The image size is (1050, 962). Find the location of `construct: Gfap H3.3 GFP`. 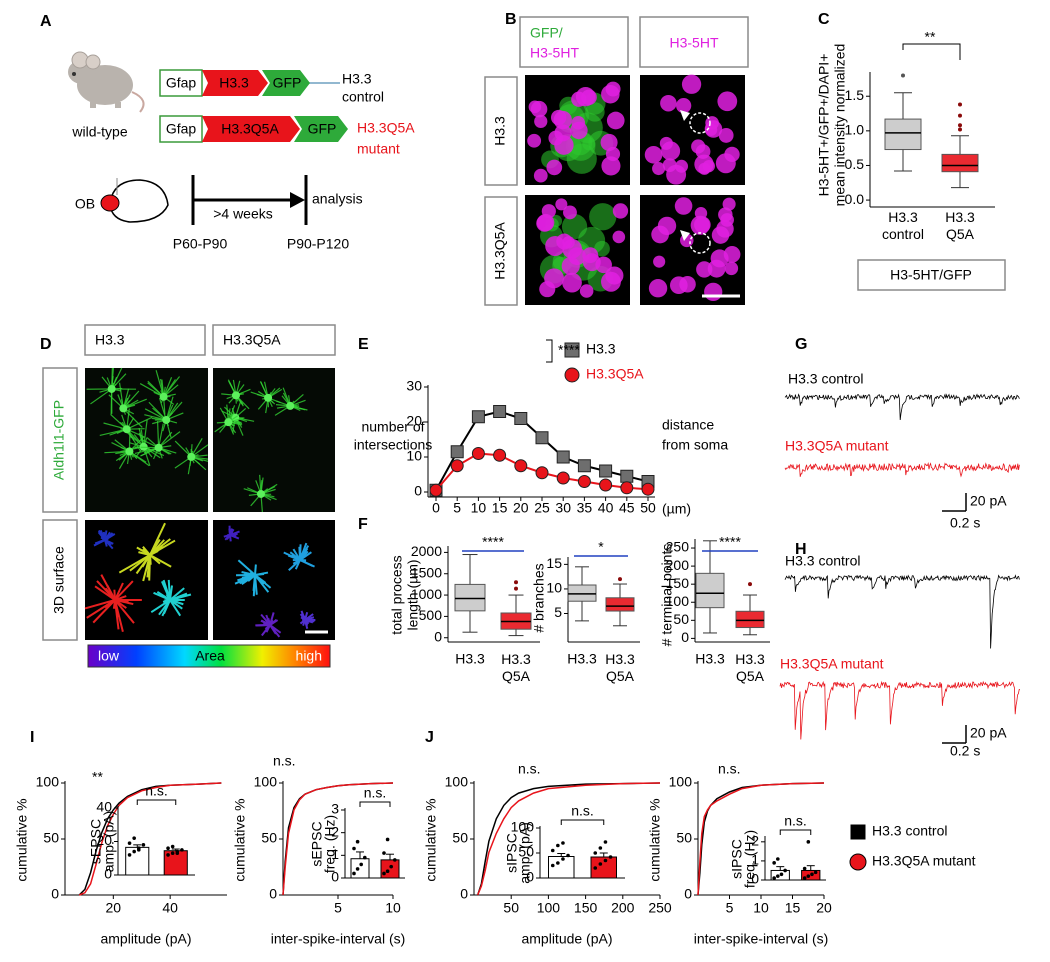

construct: Gfap H3.3 GFP is located at coordinates (249, 83).